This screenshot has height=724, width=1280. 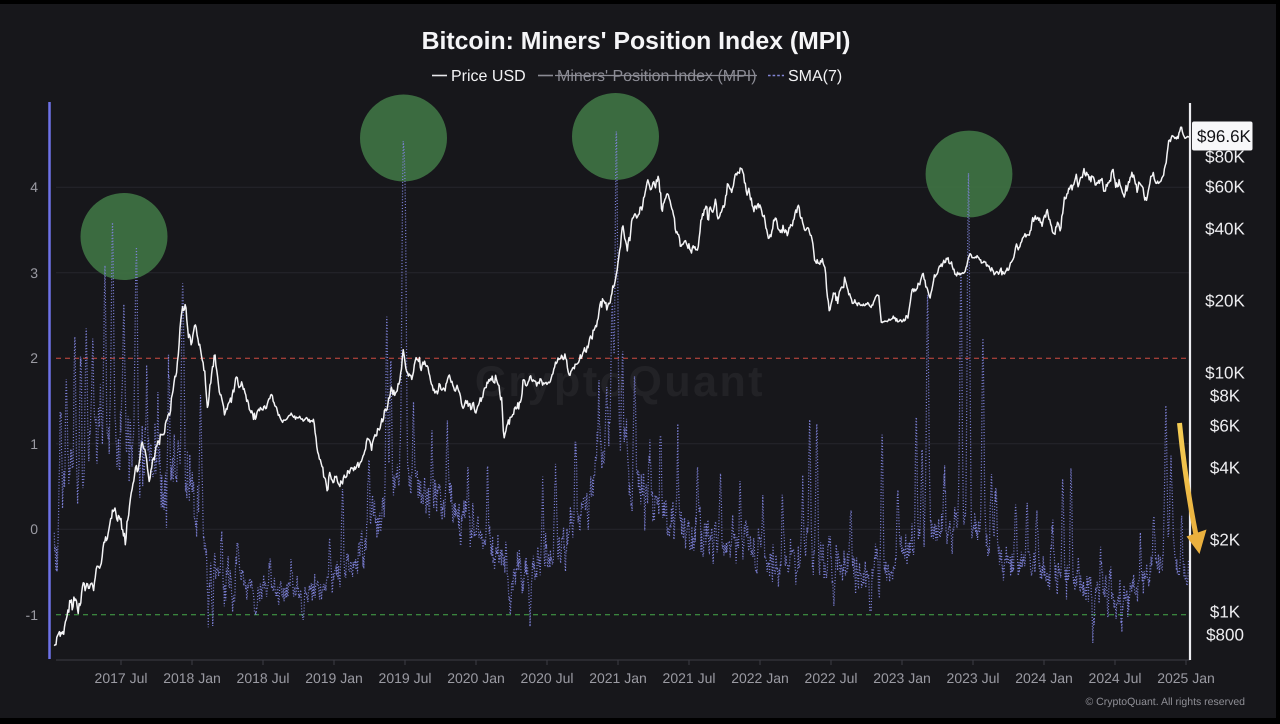 I want to click on svg-text: $10K, so click(x=1225, y=373).